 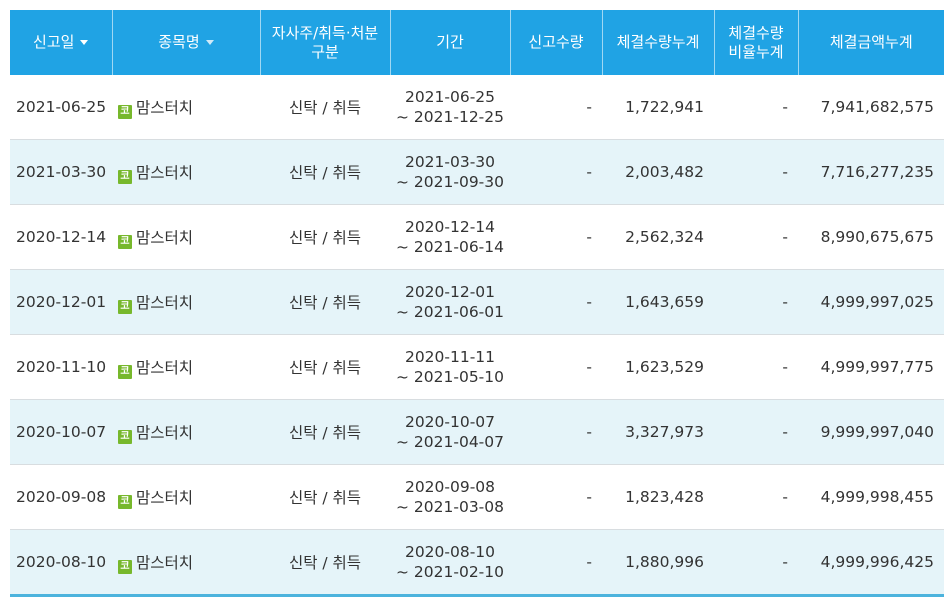 I want to click on exec-amount-cell: 4,999,997,775, so click(x=871, y=367).